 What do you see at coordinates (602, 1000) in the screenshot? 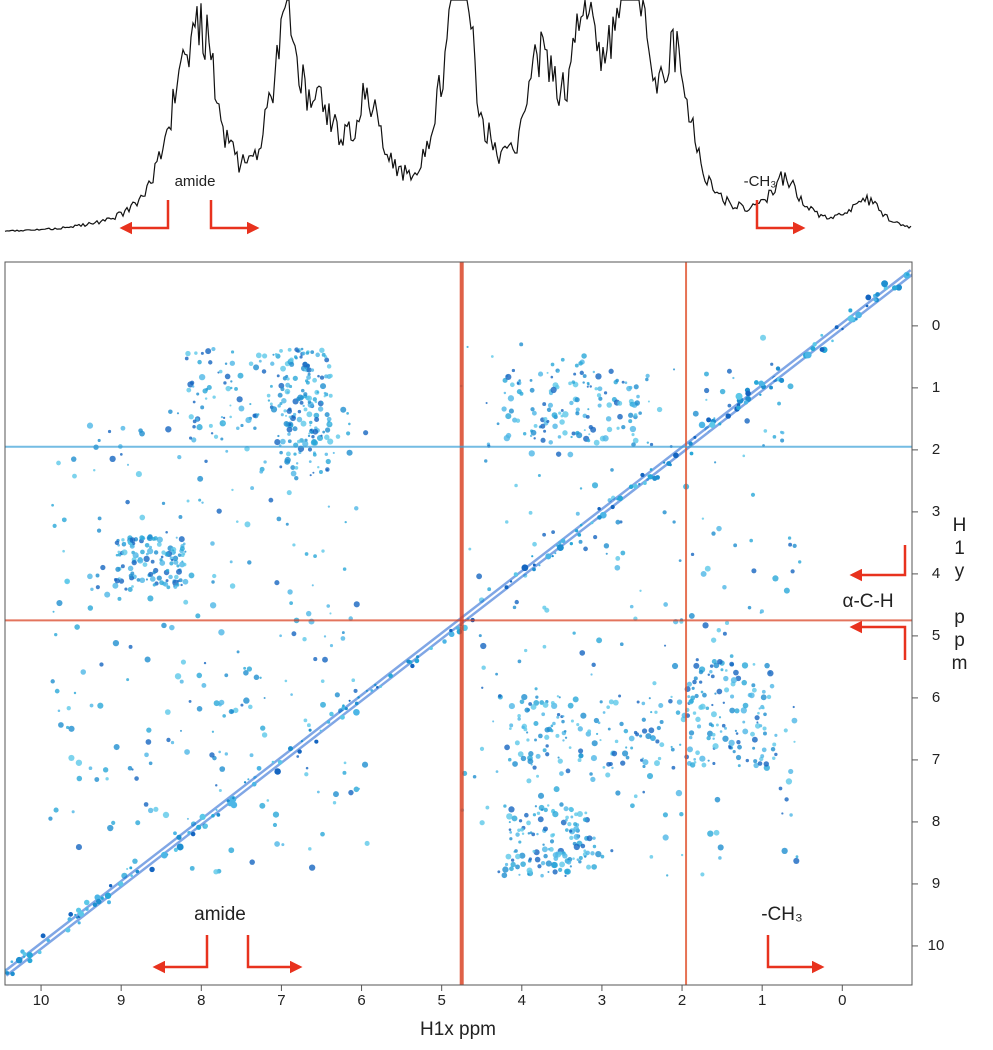
I see `x-tick-label: 3` at bounding box center [602, 1000].